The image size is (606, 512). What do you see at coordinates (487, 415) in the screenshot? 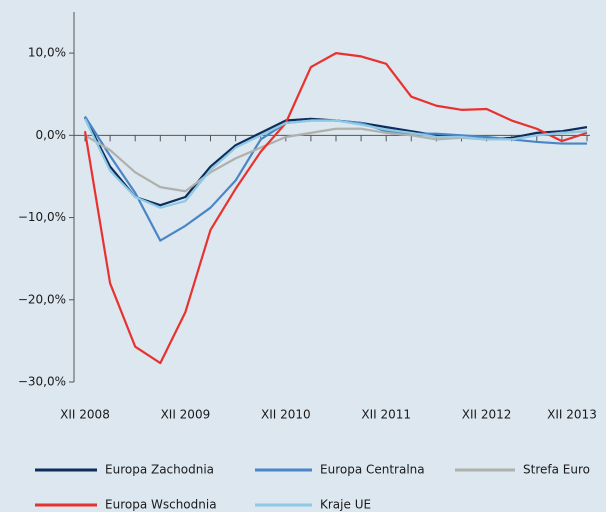
I see `x-tick-label: XII 2012` at bounding box center [487, 415].